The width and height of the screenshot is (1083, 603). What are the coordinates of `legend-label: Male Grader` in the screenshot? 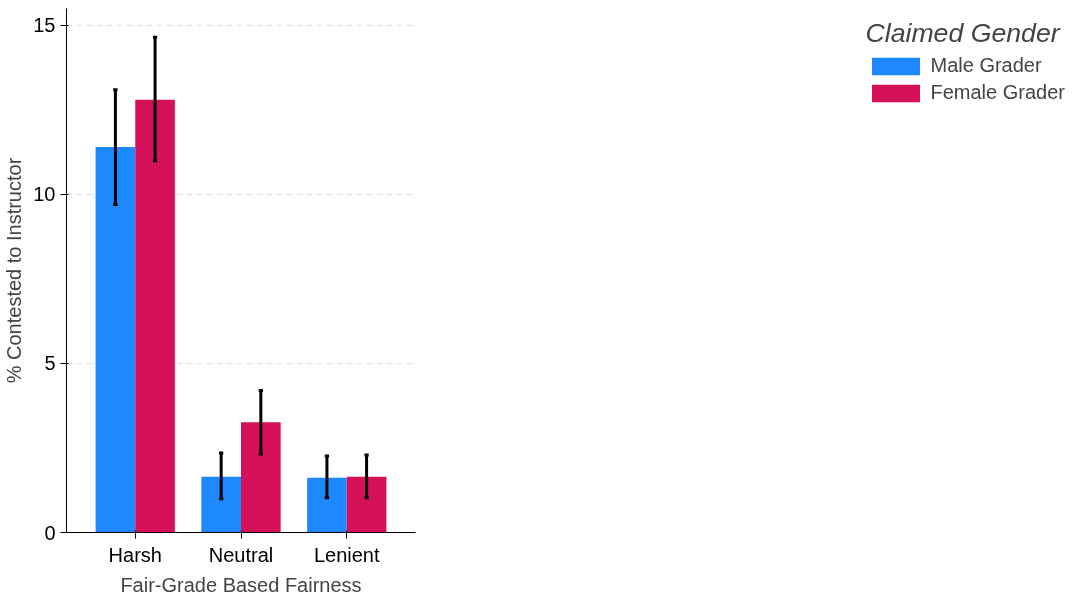 It's located at (986, 65).